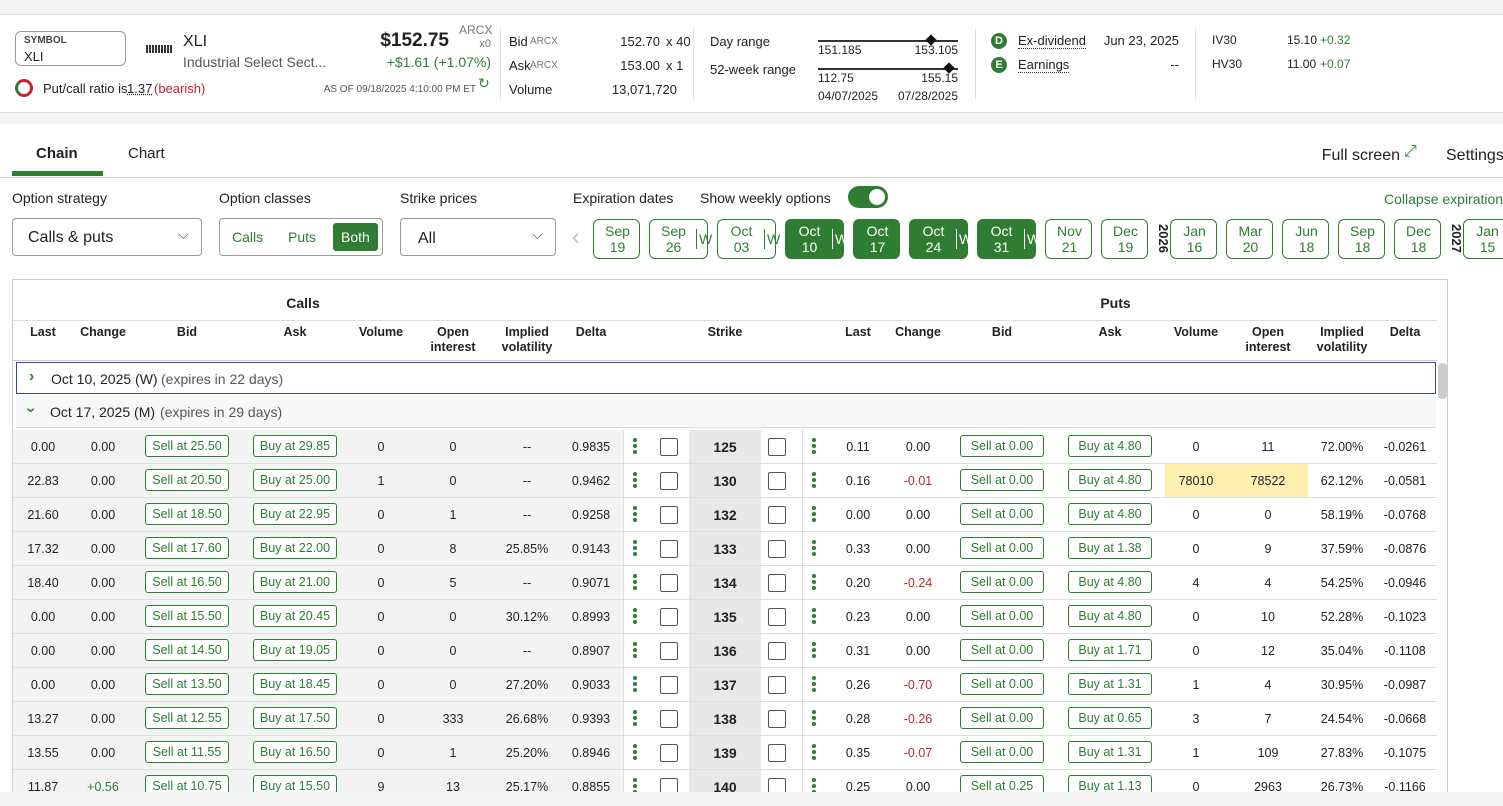  Describe the element at coordinates (816, 239) in the screenshot. I see `expiration-button: Oct 10 W` at that location.